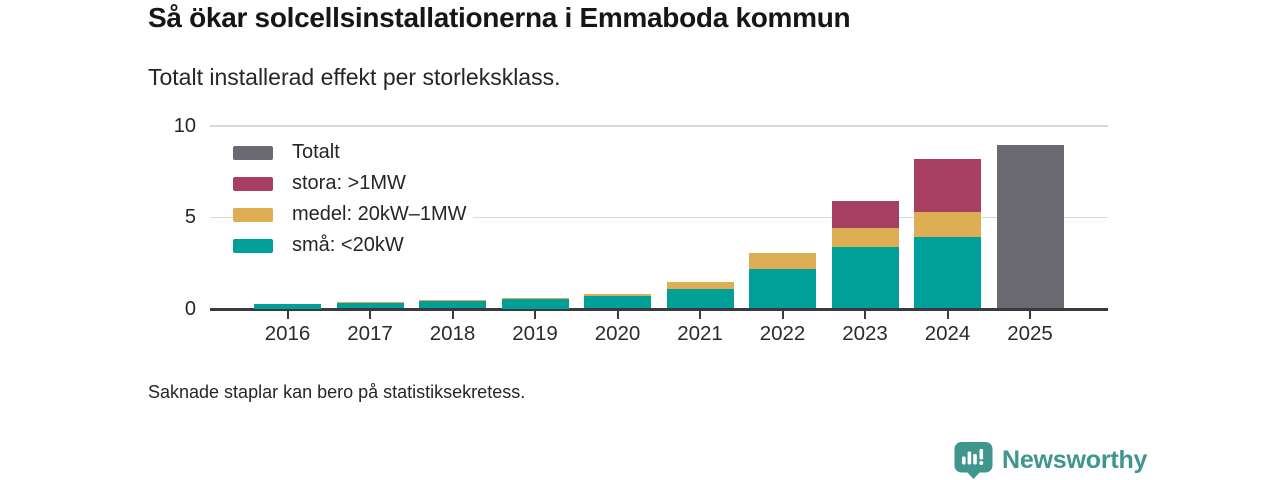 The width and height of the screenshot is (1280, 480). Describe the element at coordinates (782, 314) in the screenshot. I see `x-tick-2022` at that location.